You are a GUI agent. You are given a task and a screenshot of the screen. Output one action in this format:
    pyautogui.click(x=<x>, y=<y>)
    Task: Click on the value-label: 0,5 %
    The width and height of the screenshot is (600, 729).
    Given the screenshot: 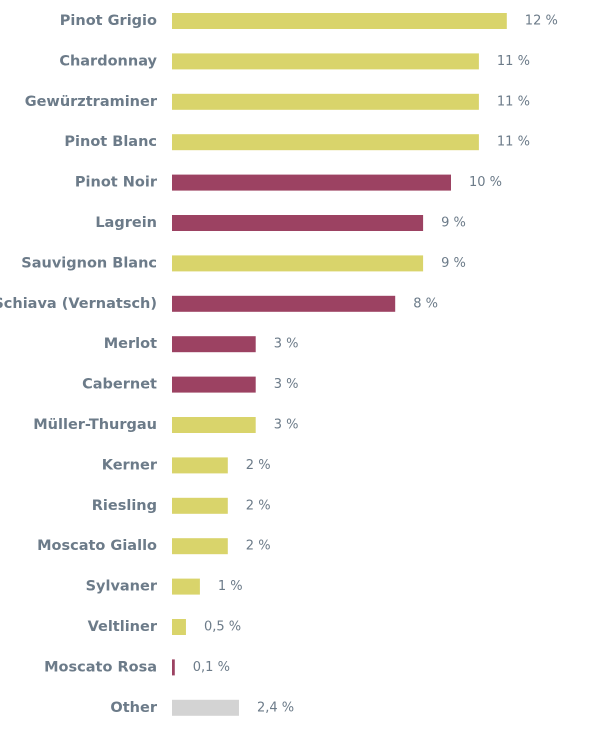 What is the action you would take?
    pyautogui.click(x=222, y=627)
    